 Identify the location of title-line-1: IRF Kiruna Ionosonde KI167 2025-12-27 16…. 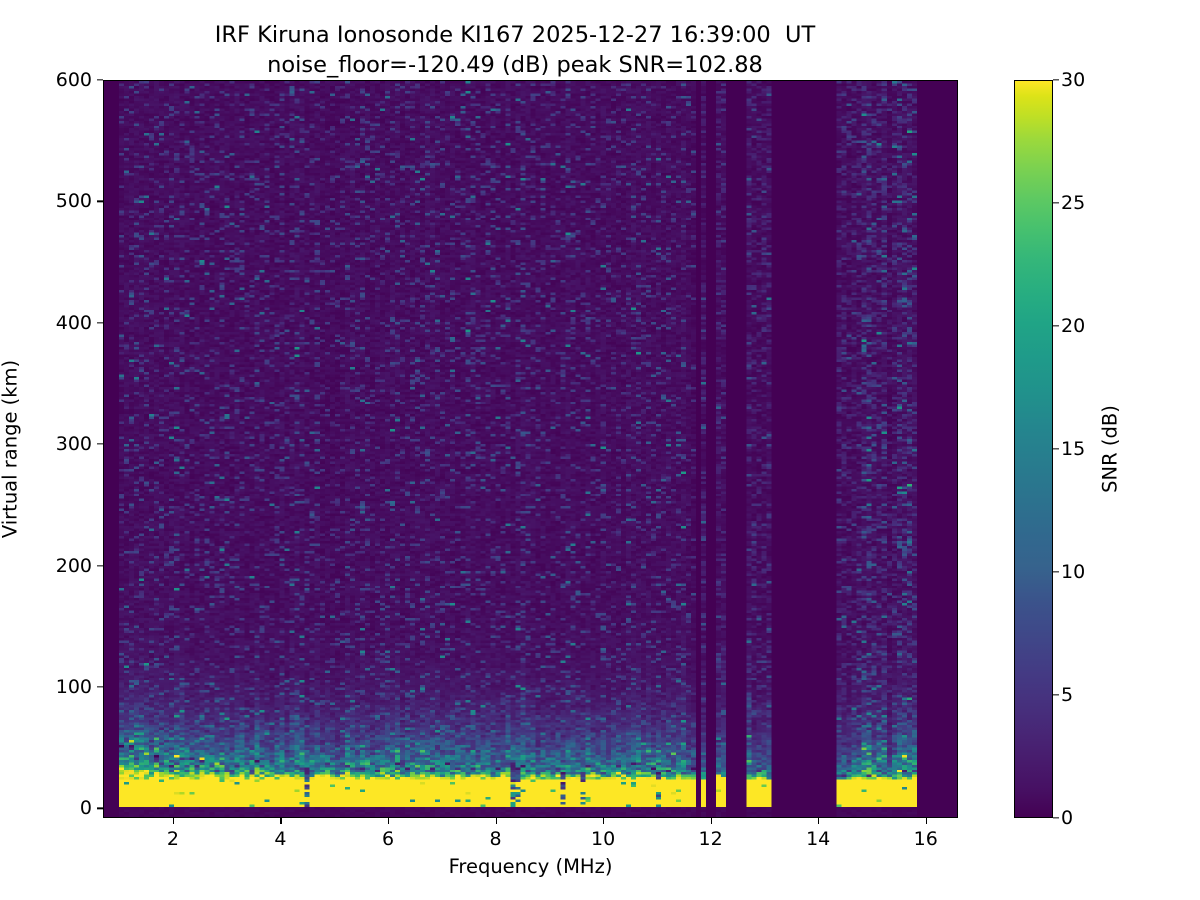
(515, 35).